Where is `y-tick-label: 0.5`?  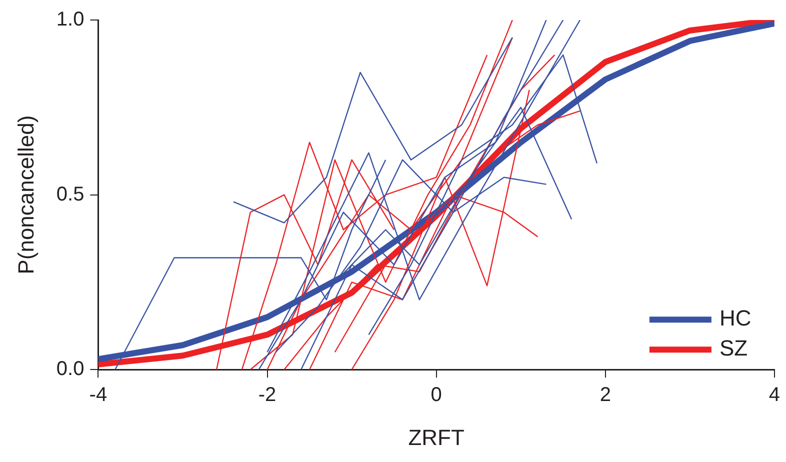 y-tick-label: 0.5 is located at coordinates (70, 194).